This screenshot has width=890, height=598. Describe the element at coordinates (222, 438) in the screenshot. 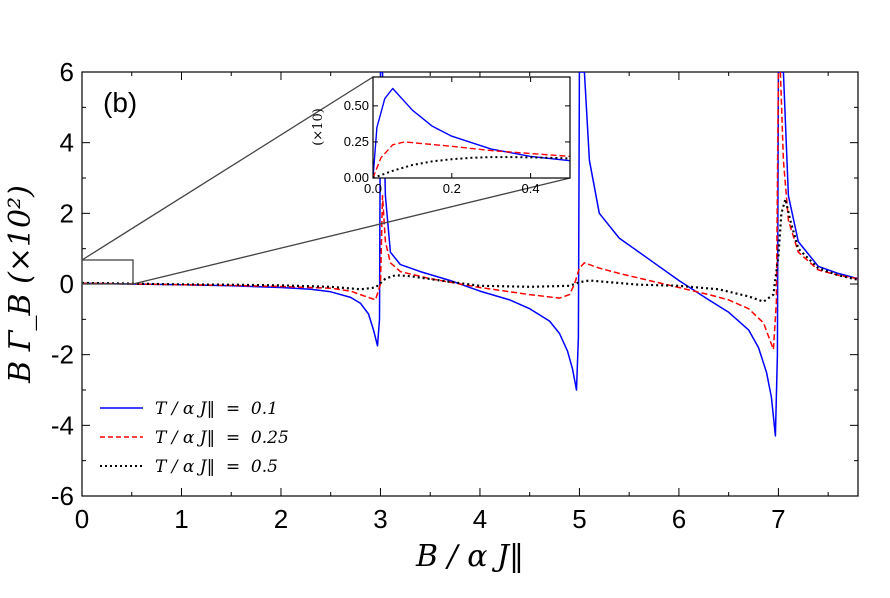

I see `legend-label-0.25: T / α J‖ = 0.25` at that location.